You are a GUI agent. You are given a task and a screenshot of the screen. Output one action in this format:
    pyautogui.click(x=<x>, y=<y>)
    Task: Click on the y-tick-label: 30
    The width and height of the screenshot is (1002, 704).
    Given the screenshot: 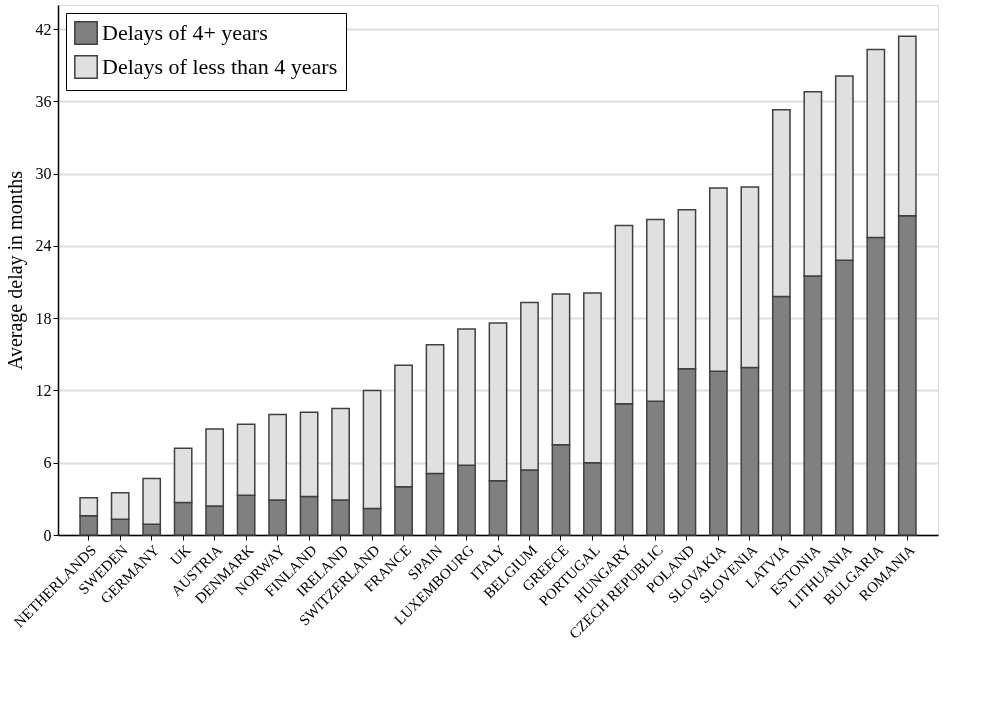 What is the action you would take?
    pyautogui.click(x=43, y=174)
    